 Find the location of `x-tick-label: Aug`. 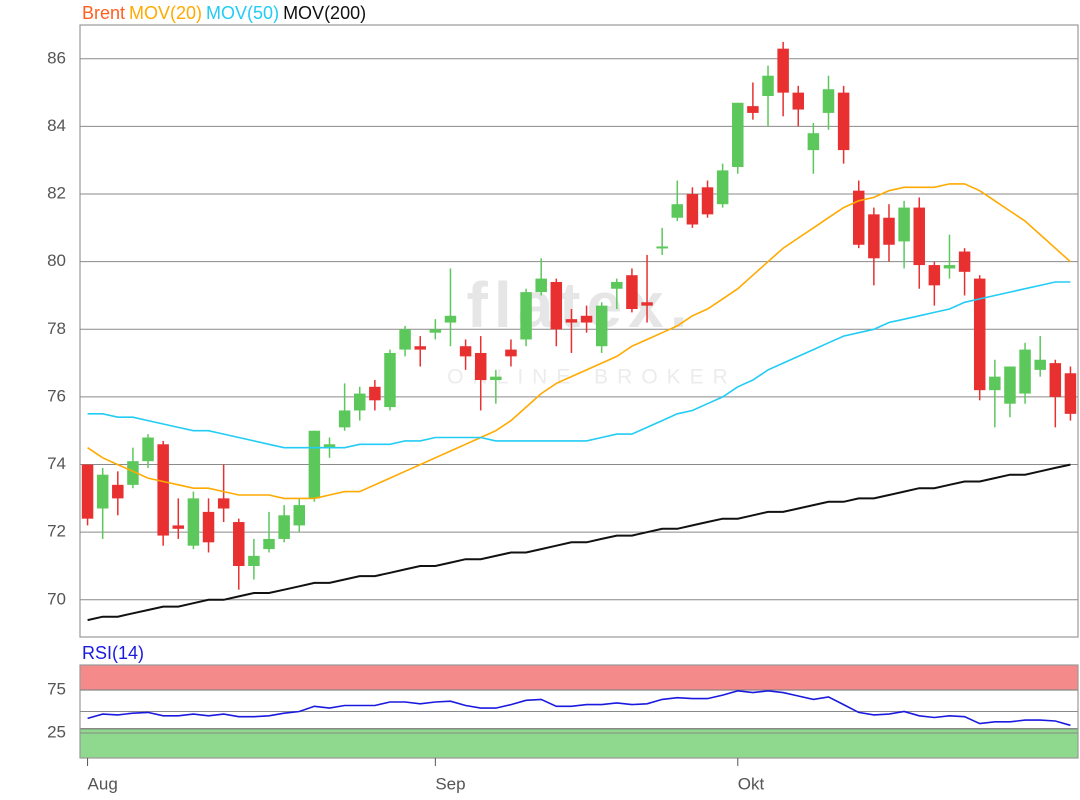

x-tick-label: Aug is located at coordinates (103, 783).